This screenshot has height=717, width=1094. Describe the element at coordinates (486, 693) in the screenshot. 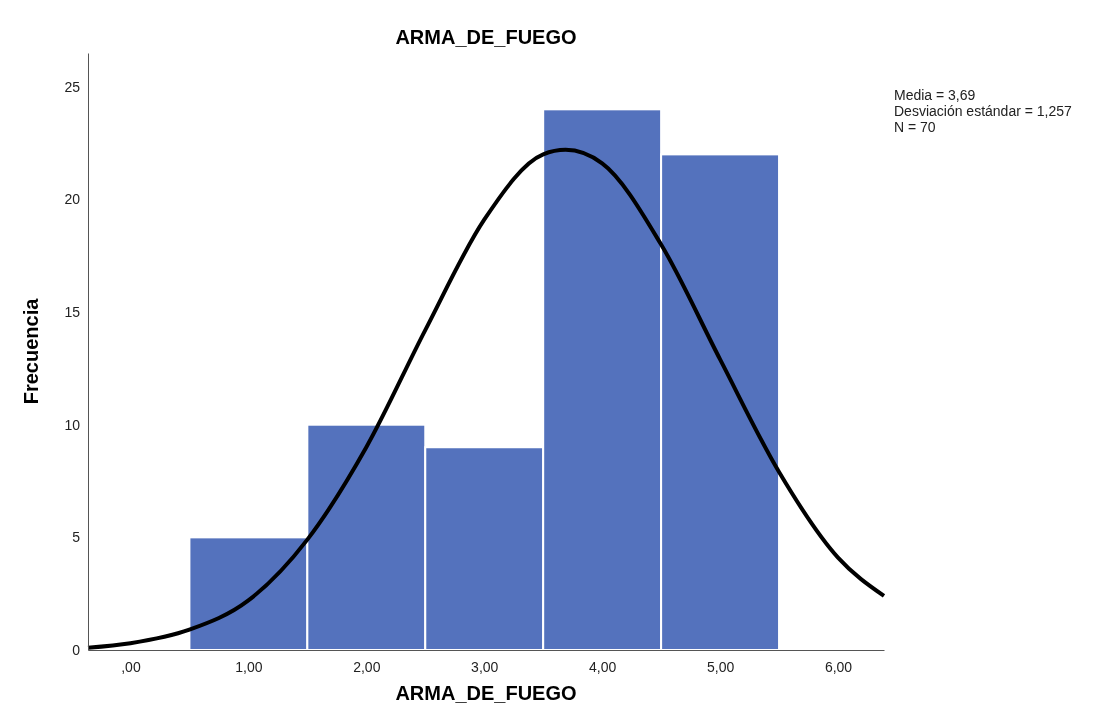

I see `x-axis-title: ARMA_DE_FUEGO` at that location.